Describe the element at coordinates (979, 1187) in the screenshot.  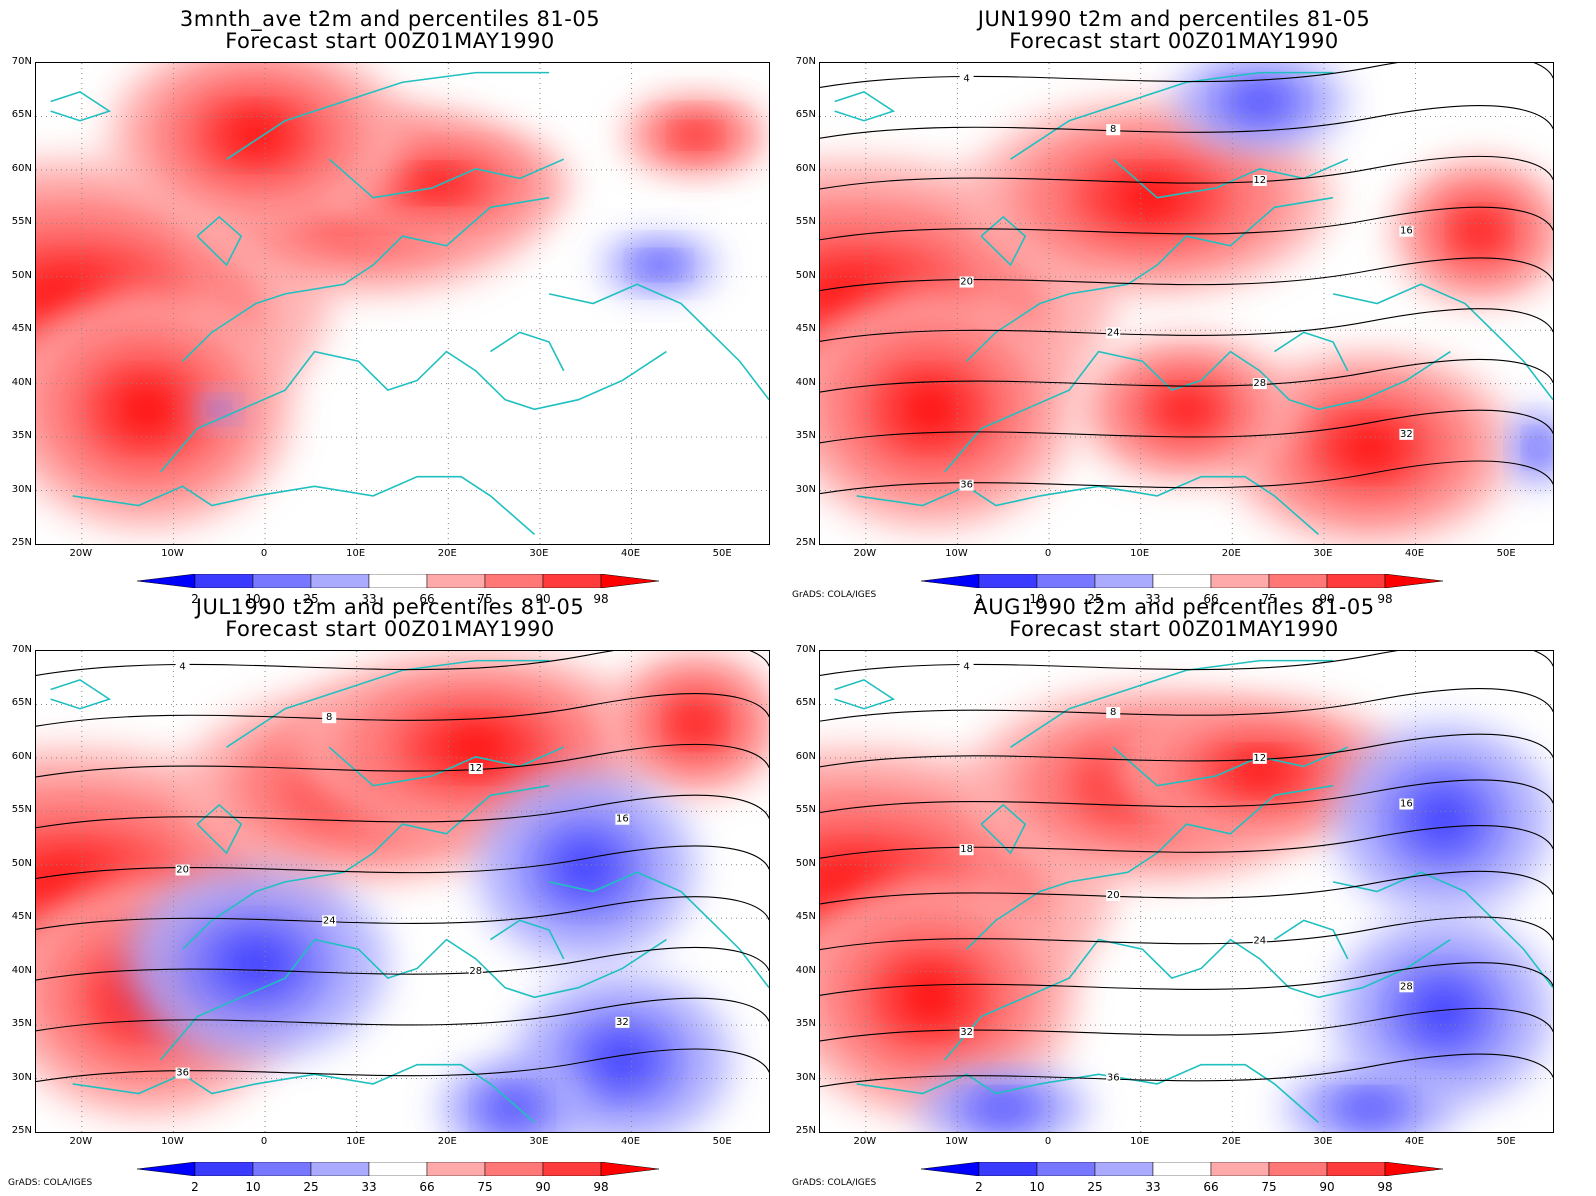
I see `colorbar-label: 2` at that location.